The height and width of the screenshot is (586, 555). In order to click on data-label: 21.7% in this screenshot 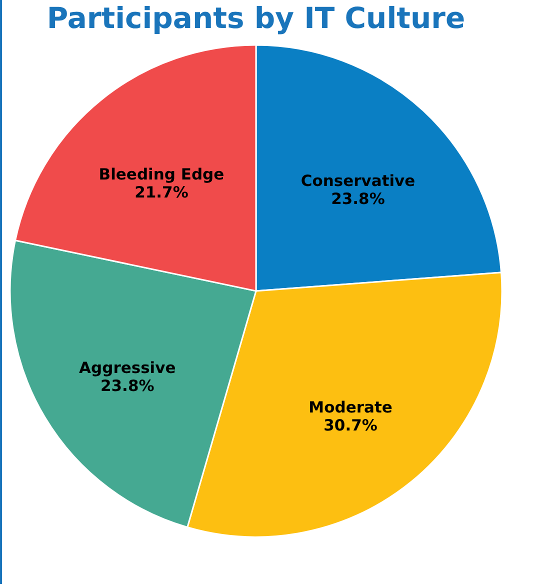, I will do `click(161, 193)`.